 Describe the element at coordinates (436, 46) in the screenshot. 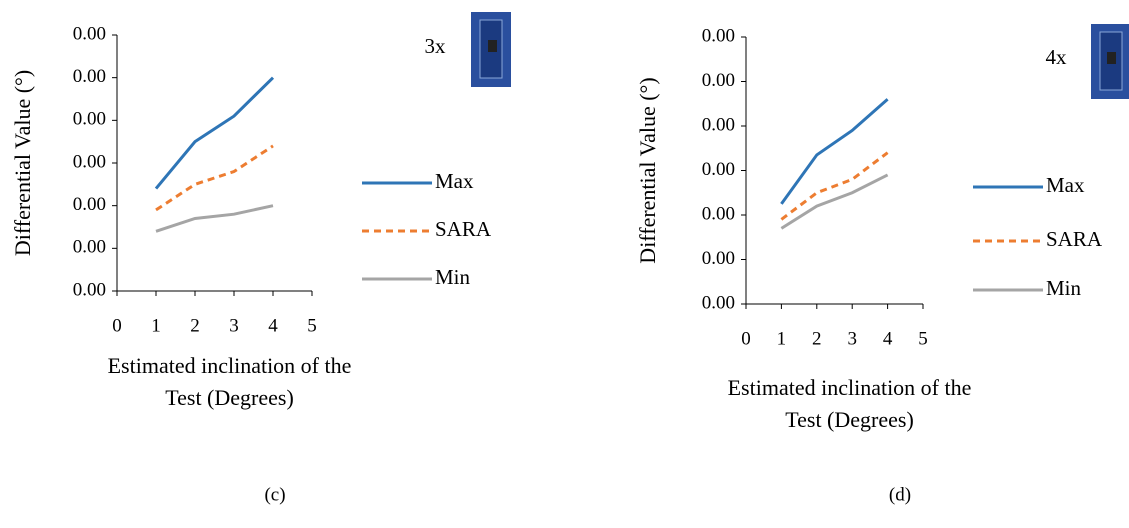

I see `annotation: 3x` at that location.